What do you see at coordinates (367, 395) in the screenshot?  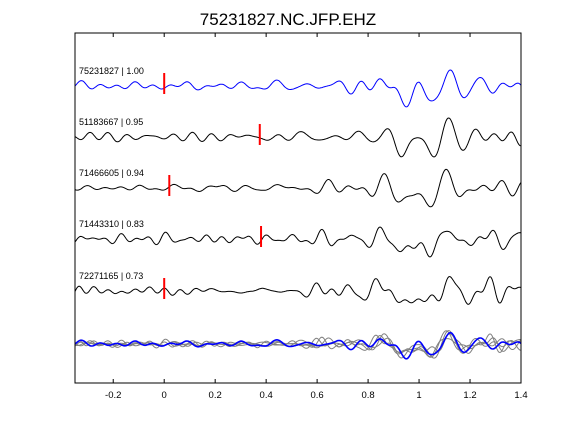 I see `x-tick-label: 0.8` at bounding box center [367, 395].